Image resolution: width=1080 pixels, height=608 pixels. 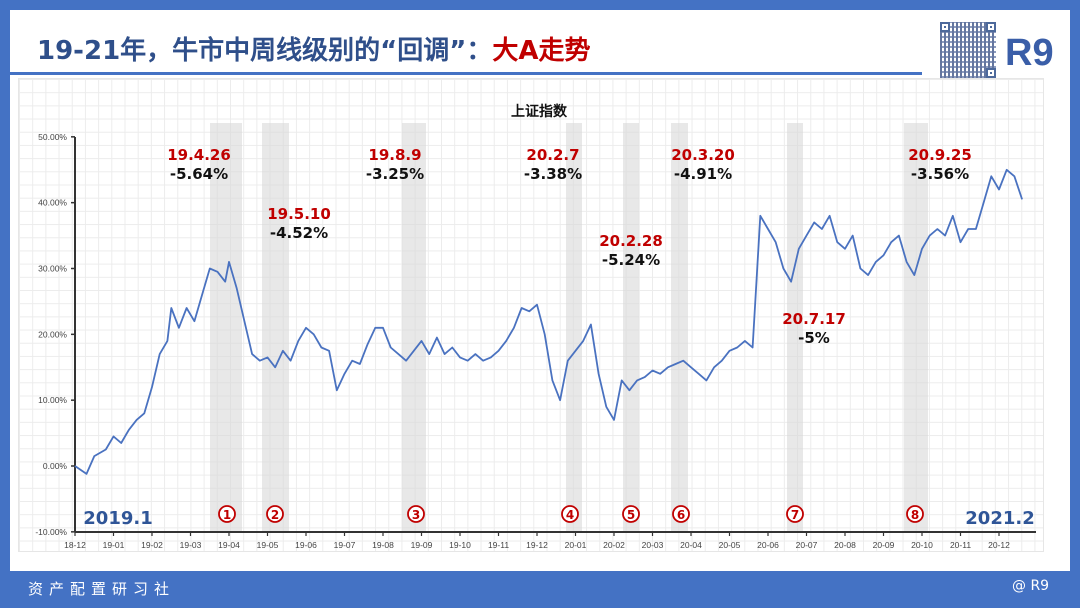 I want to click on title-accent: 大A走势, so click(x=541, y=51).